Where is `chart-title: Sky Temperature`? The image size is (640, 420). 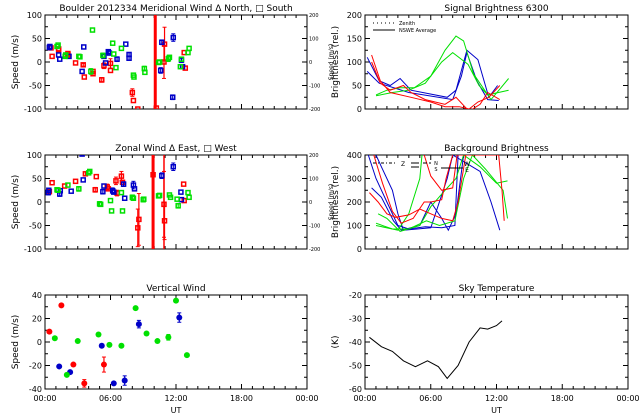
chart-title: Sky Temperature is located at coordinates (497, 289).